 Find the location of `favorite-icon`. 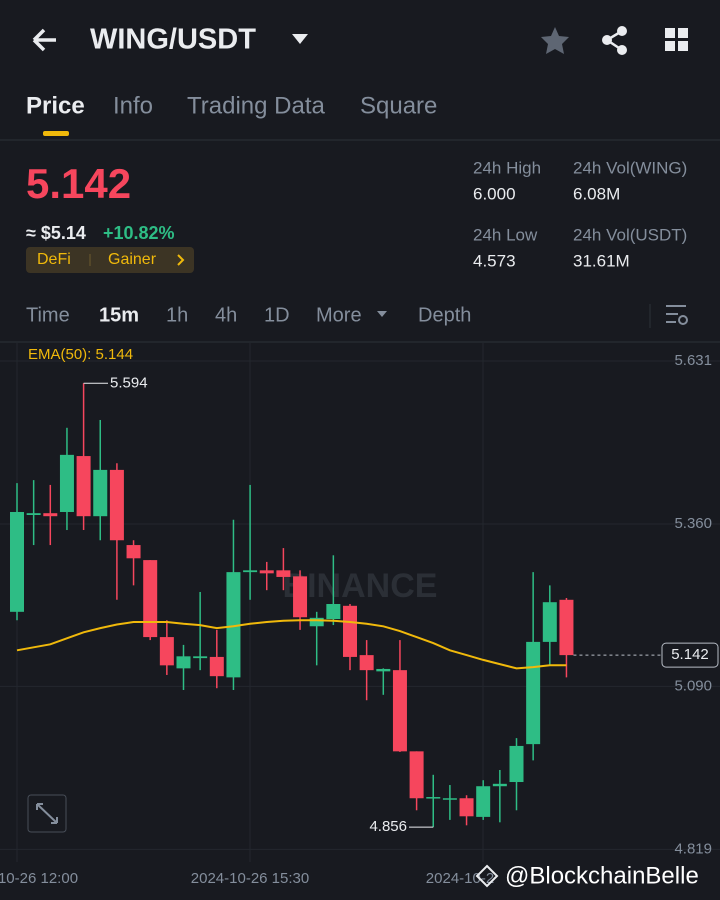

favorite-icon is located at coordinates (555, 40).